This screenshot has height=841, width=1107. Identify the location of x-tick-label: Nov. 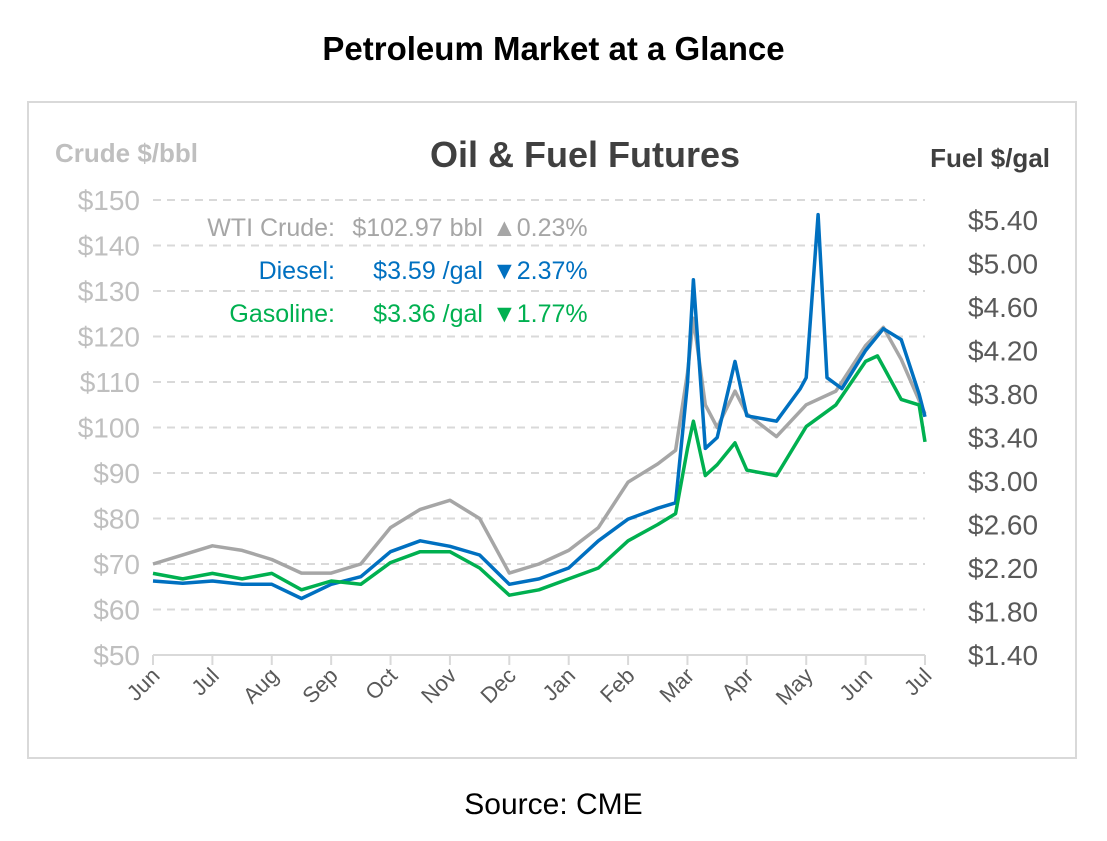
(438, 685).